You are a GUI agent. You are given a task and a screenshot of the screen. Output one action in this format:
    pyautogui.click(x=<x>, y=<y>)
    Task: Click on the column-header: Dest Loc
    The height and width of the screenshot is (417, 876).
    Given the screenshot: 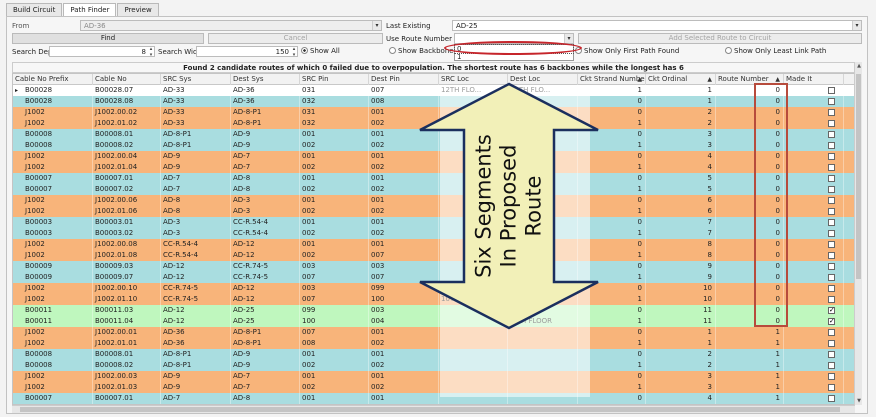 What is the action you would take?
    pyautogui.click(x=543, y=79)
    